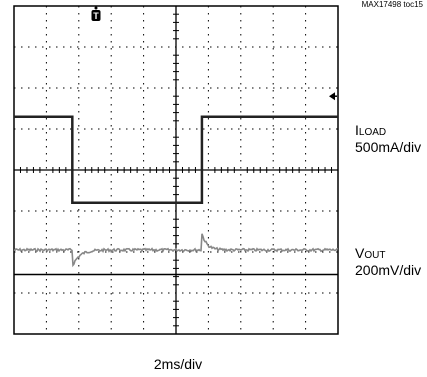  Describe the element at coordinates (360, 253) in the screenshot. I see `vout-symbol: V` at that location.